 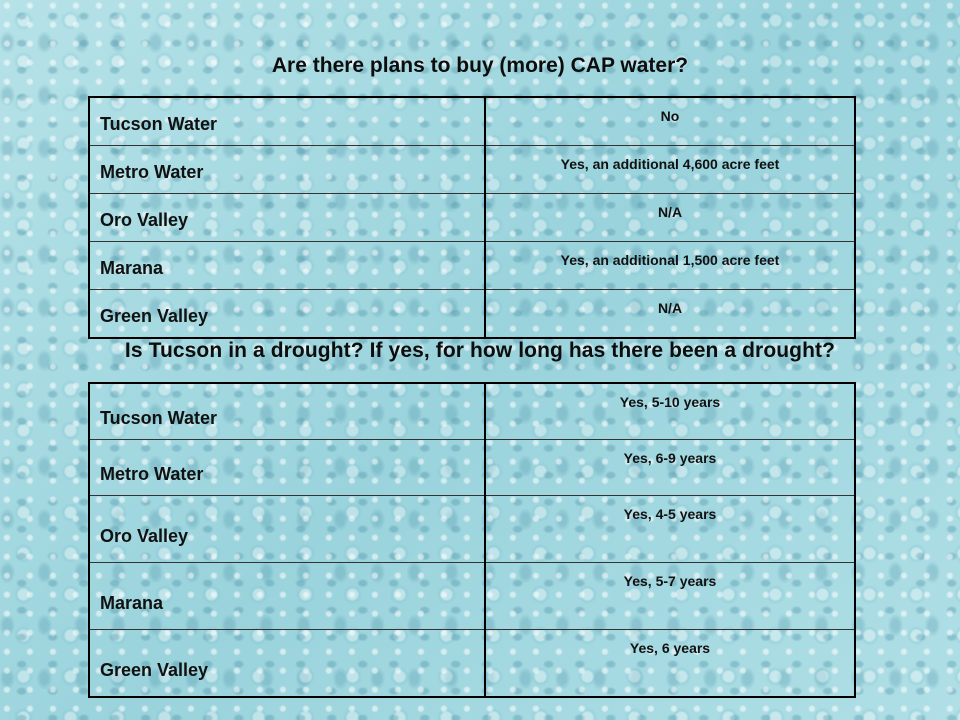 I want to click on answer-cell: Yes, an additional 4,600 acre feet, so click(x=670, y=169).